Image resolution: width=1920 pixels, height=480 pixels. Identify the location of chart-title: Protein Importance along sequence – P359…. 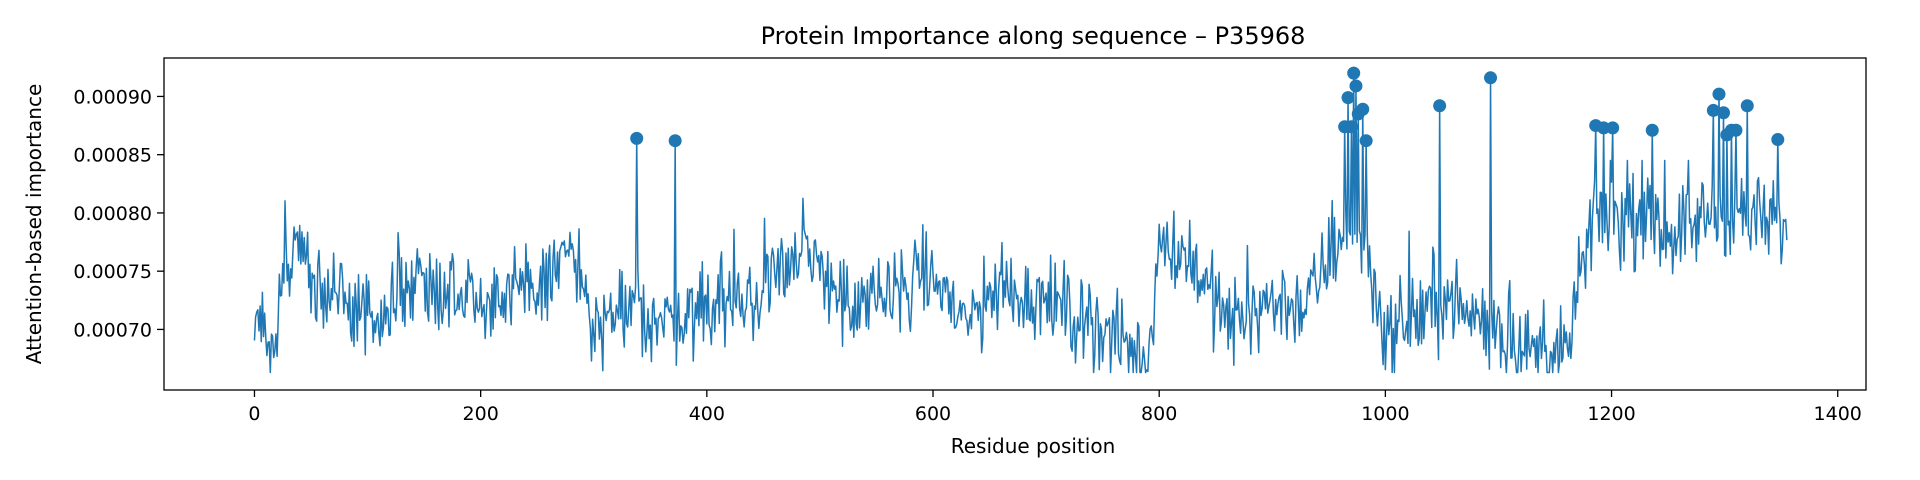
(1033, 36).